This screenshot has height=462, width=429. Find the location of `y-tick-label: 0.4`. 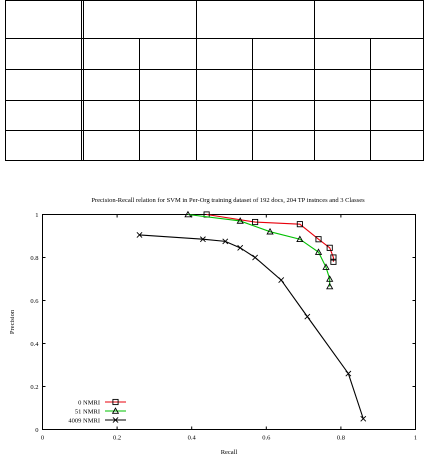

y-tick-label: 0.4 is located at coordinates (34, 344).